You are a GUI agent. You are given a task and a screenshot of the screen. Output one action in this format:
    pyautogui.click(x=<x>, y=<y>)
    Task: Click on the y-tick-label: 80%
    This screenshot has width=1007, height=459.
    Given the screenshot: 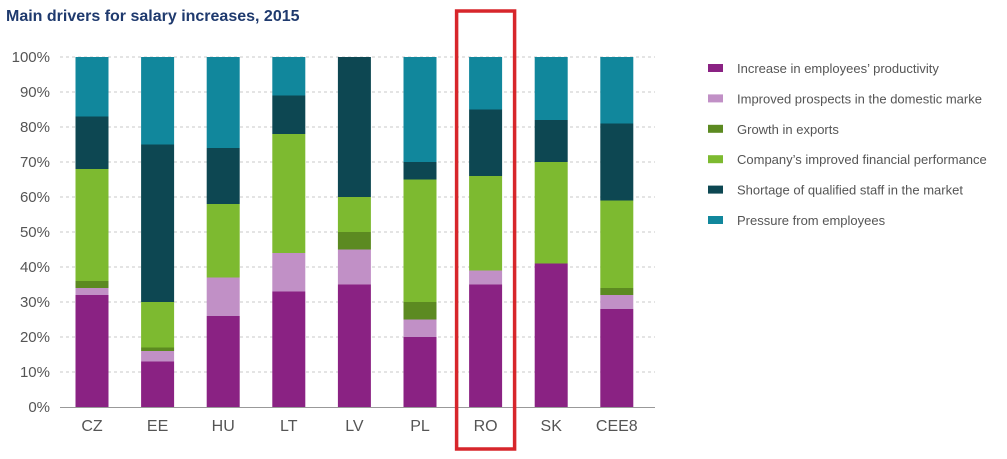 What is the action you would take?
    pyautogui.click(x=35, y=127)
    